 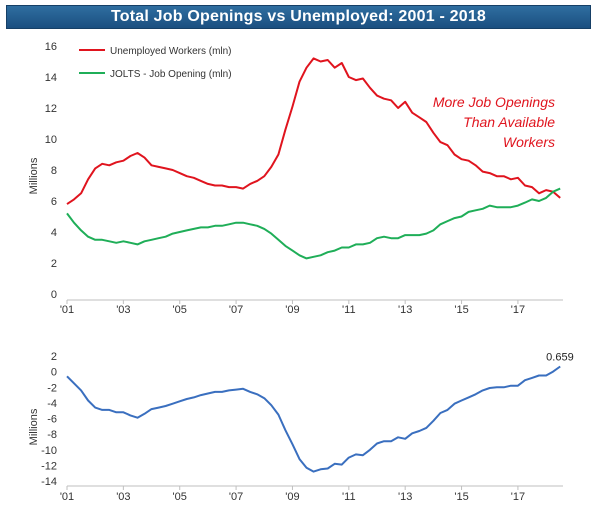 I want to click on annotation-line-2: Workers, so click(x=529, y=142).